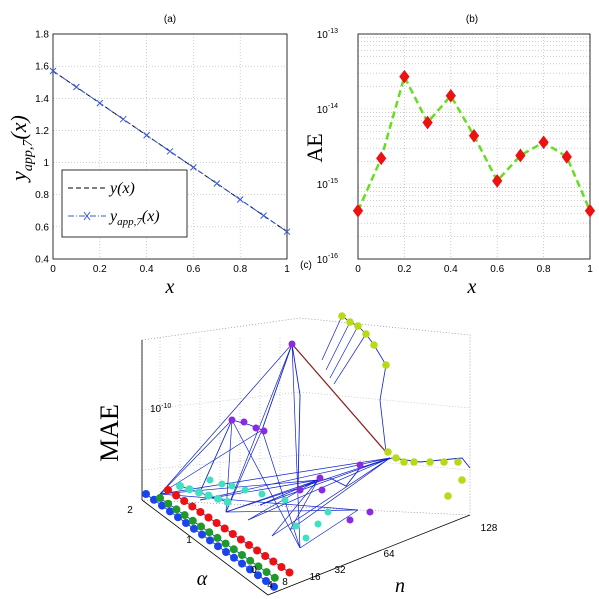 This screenshot has width=599, height=599. Describe the element at coordinates (358, 269) in the screenshot. I see `x-tick-label: 0` at that location.